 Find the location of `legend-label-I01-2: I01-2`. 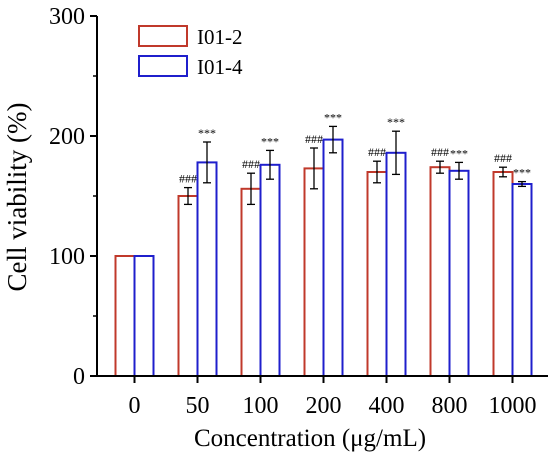

legend-label-I01-2: I01-2 is located at coordinates (220, 37).